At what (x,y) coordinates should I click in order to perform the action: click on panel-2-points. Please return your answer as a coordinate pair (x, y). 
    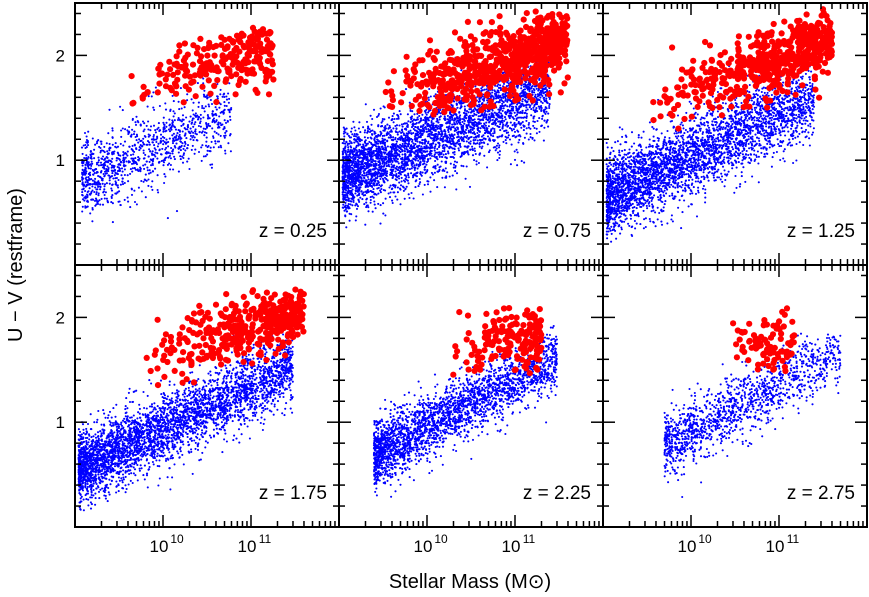
    Looking at the image, I should click on (456, 118).